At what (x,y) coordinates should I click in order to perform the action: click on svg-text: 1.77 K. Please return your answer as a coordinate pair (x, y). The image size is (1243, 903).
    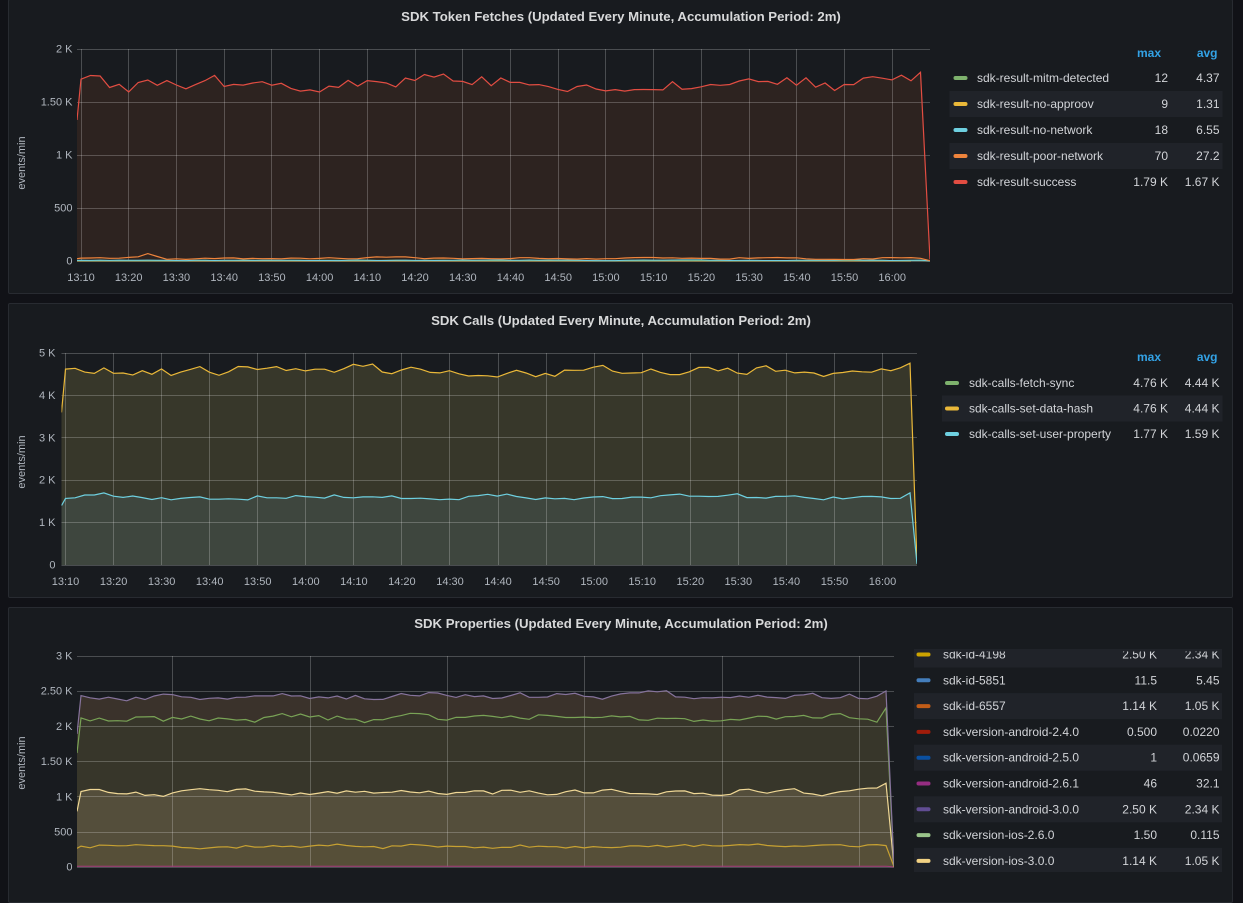
    Looking at the image, I should click on (1150, 434).